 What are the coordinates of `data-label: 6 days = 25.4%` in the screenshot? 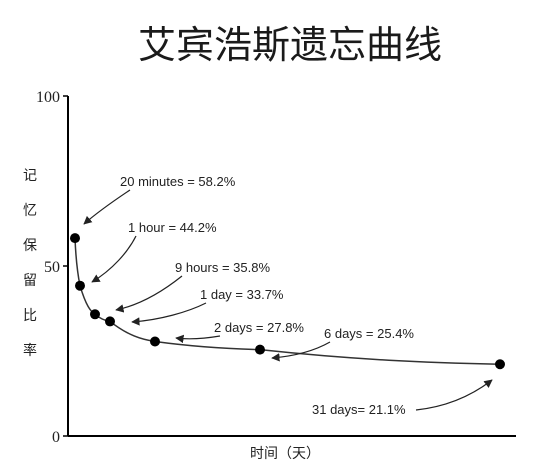 It's located at (369, 333).